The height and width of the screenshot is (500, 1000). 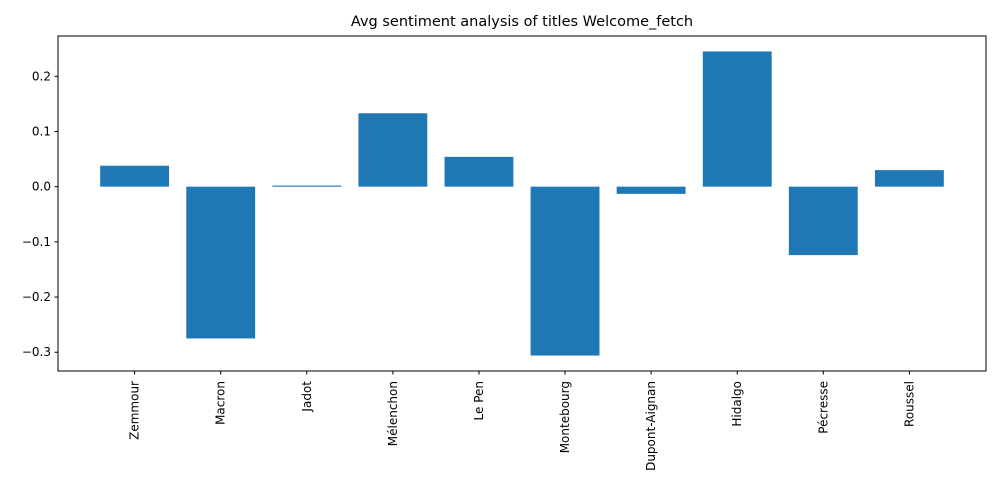 I want to click on bar-dupont-aignan, so click(x=651, y=190).